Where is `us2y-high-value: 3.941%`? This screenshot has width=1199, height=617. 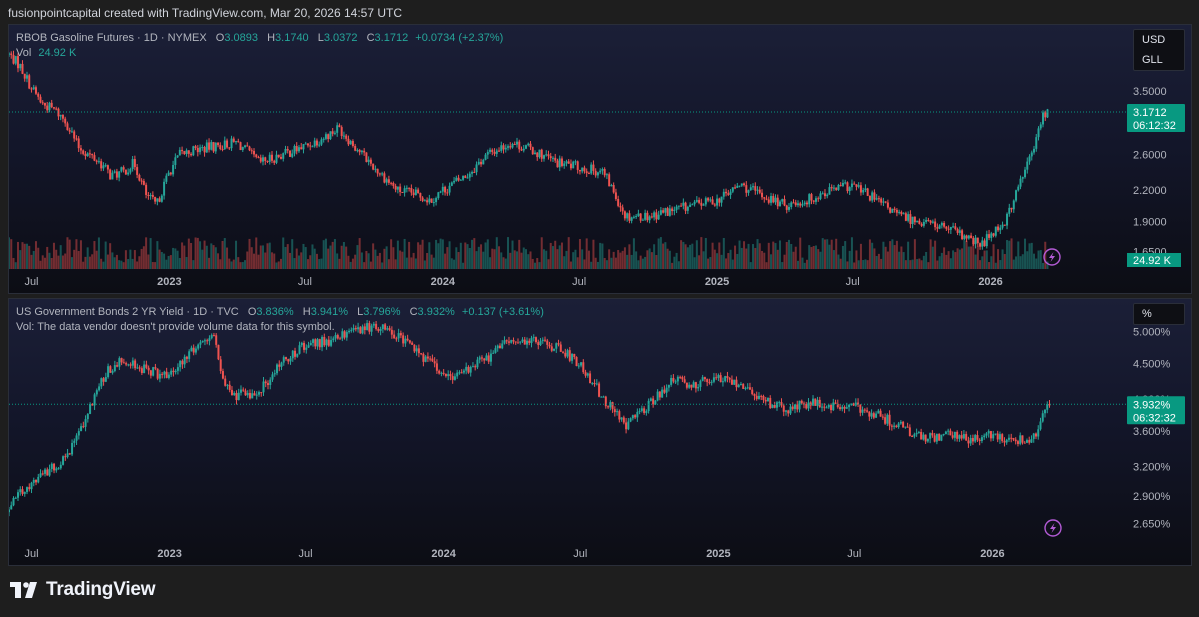
us2y-high-value: 3.941% is located at coordinates (329, 312).